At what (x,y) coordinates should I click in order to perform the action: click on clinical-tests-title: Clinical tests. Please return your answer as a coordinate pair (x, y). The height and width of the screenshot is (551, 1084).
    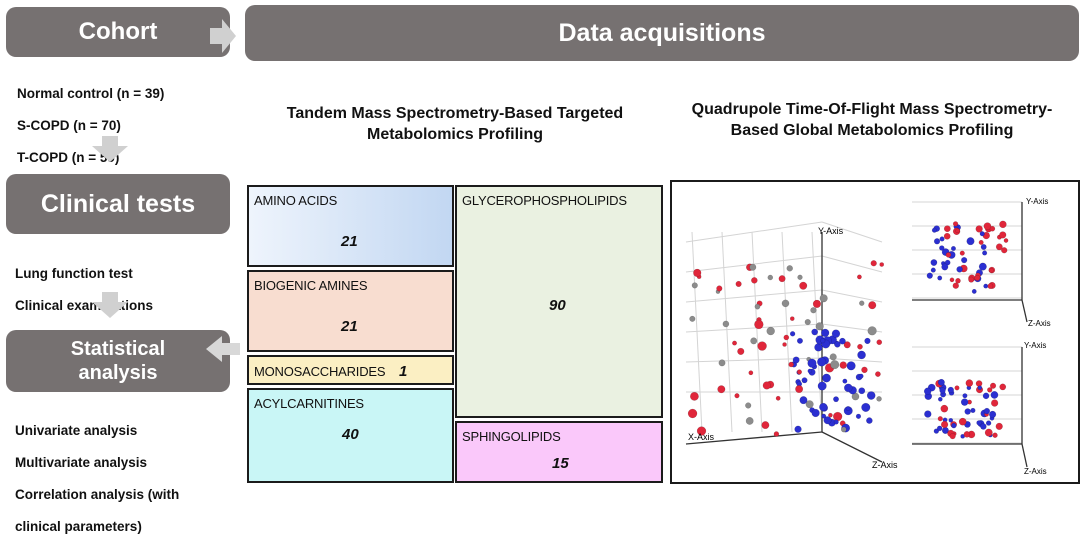
    Looking at the image, I should click on (118, 203).